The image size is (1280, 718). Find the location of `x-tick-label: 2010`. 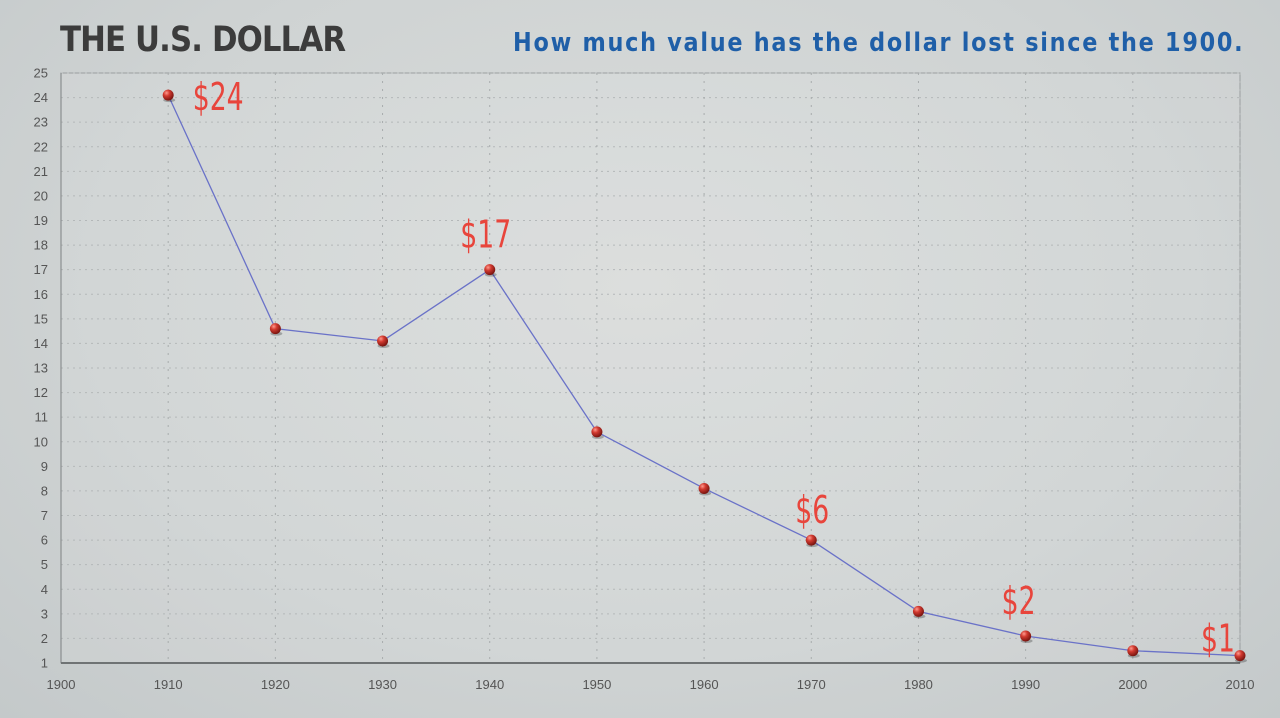

x-tick-label: 2010 is located at coordinates (1240, 684).